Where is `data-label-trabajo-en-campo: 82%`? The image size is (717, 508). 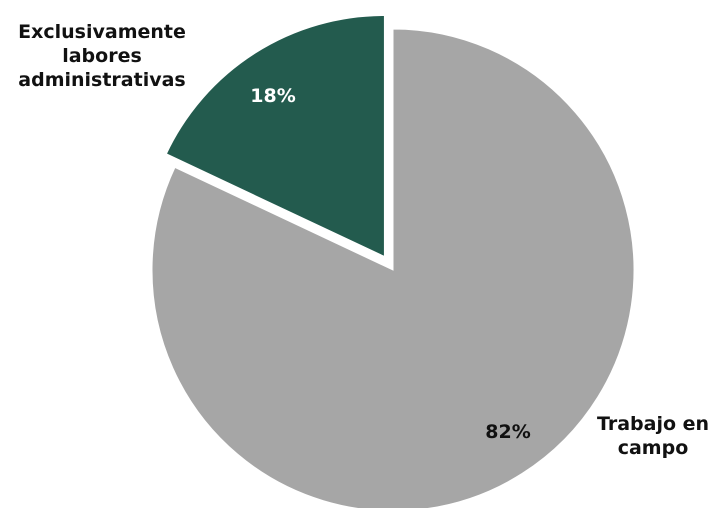 data-label-trabajo-en-campo: 82% is located at coordinates (507, 432).